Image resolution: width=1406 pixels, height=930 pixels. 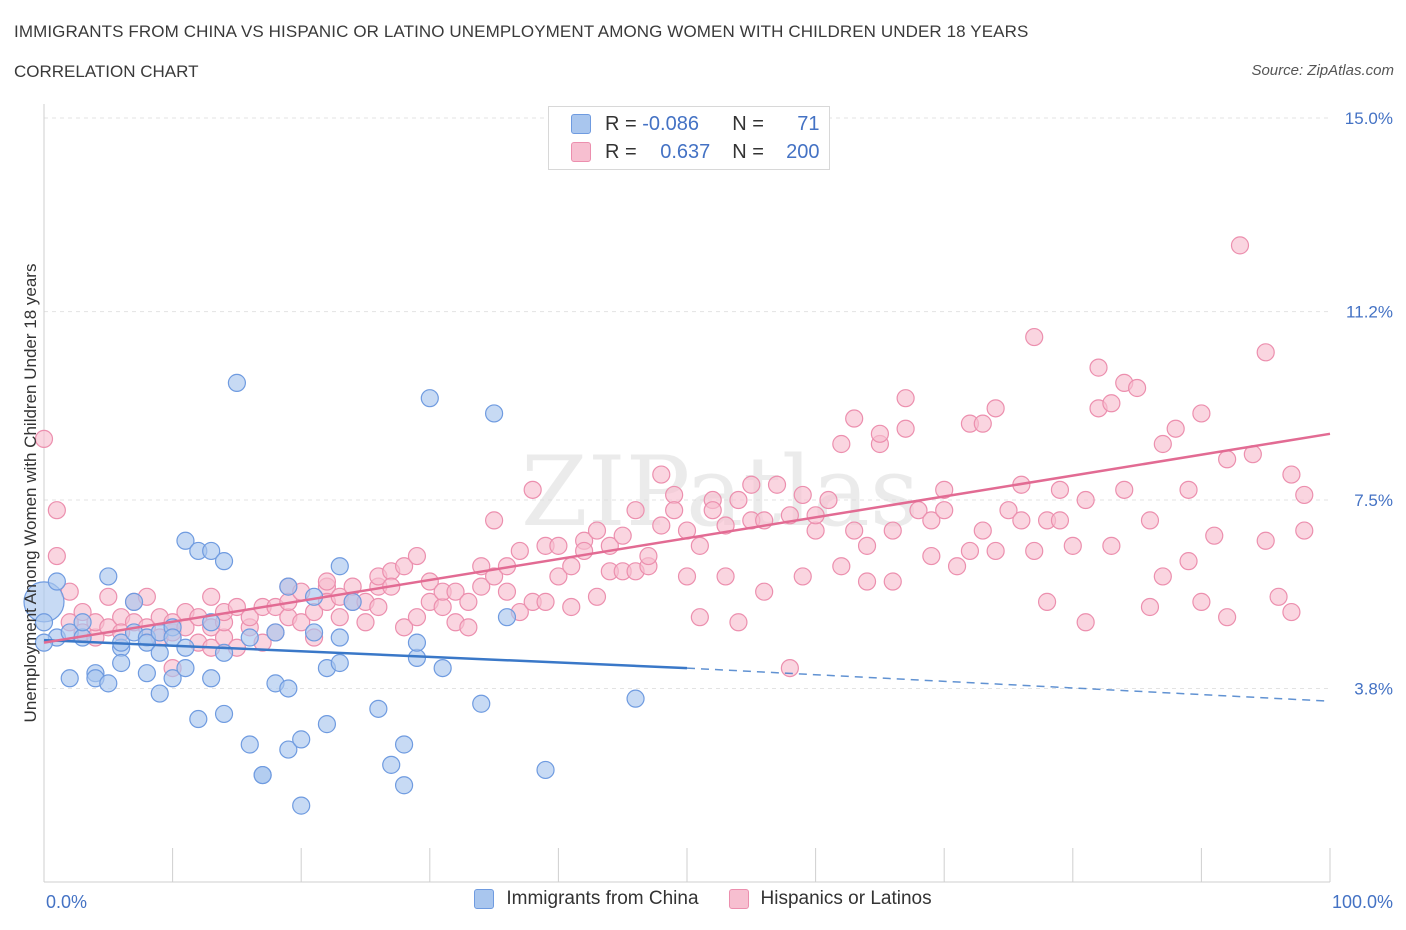 I want to click on y-tick-label: 11.2%, so click(x=1369, y=312).